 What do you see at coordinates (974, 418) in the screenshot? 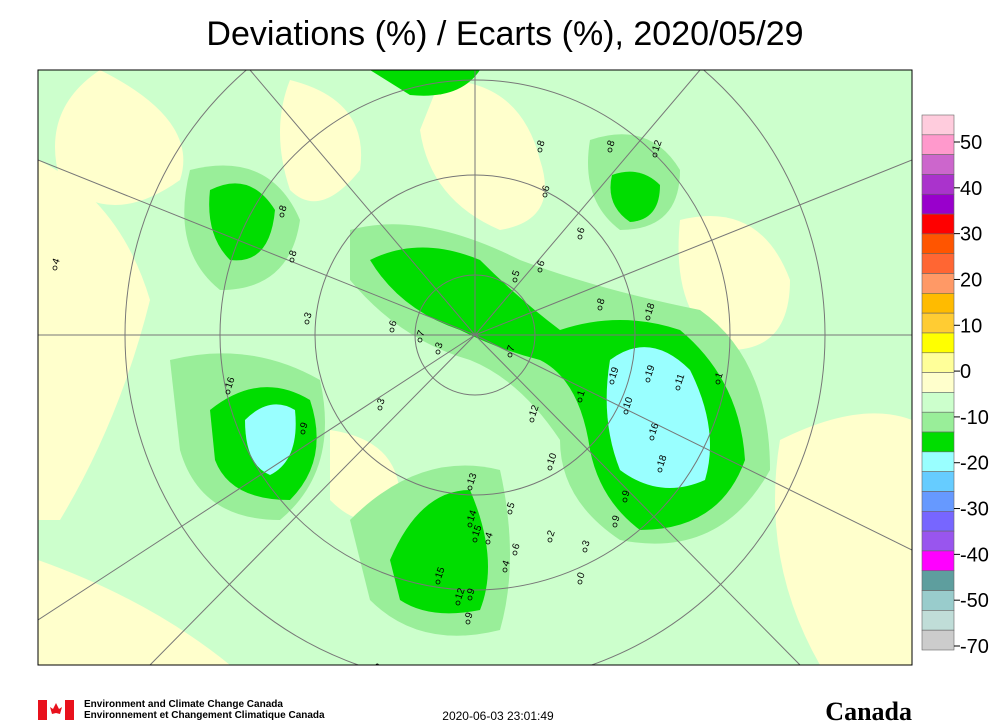
I see `colorbar-label: -10` at bounding box center [974, 418].